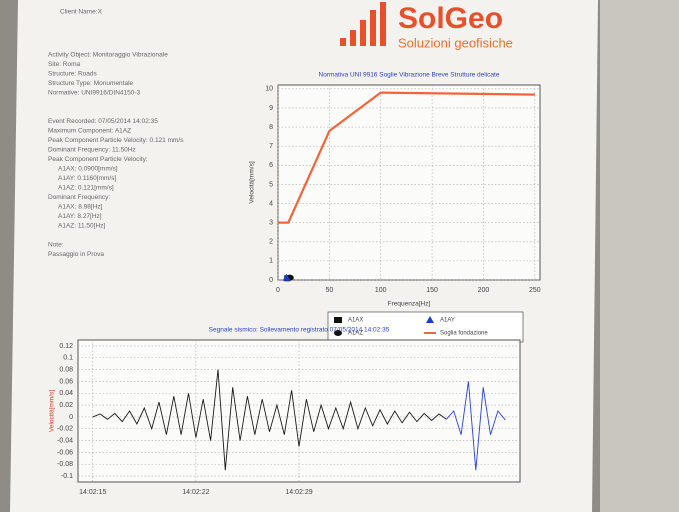 The image size is (679, 512). Describe the element at coordinates (639, 256) in the screenshot. I see `wall` at that location.